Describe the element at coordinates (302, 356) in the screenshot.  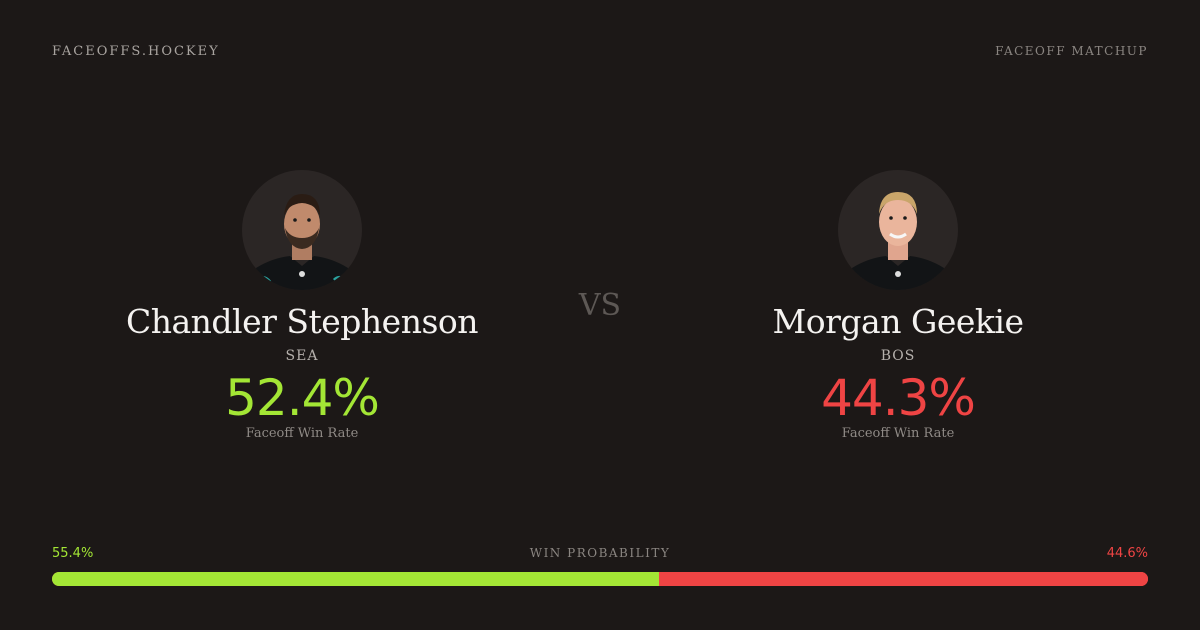
I see `player-team: SEA` at that location.